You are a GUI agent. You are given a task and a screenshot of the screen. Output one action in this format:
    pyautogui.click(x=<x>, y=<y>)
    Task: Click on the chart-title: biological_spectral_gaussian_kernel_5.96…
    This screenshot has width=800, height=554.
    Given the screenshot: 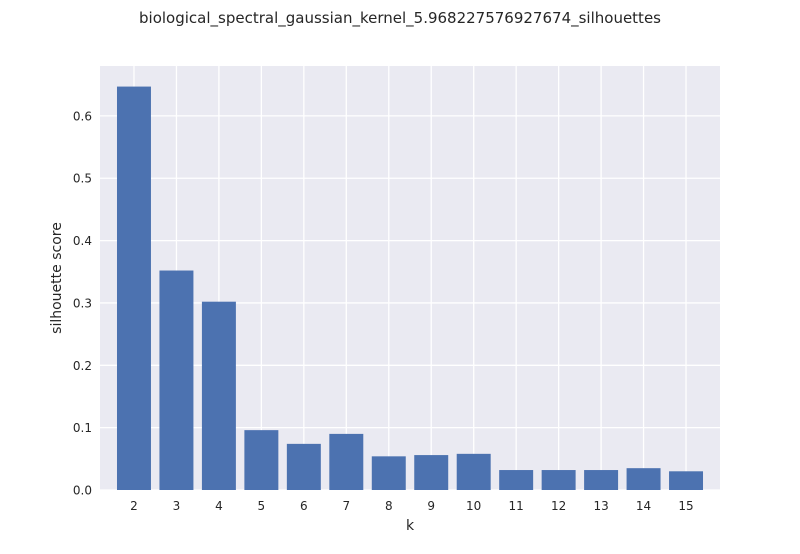 What is the action you would take?
    pyautogui.click(x=400, y=18)
    